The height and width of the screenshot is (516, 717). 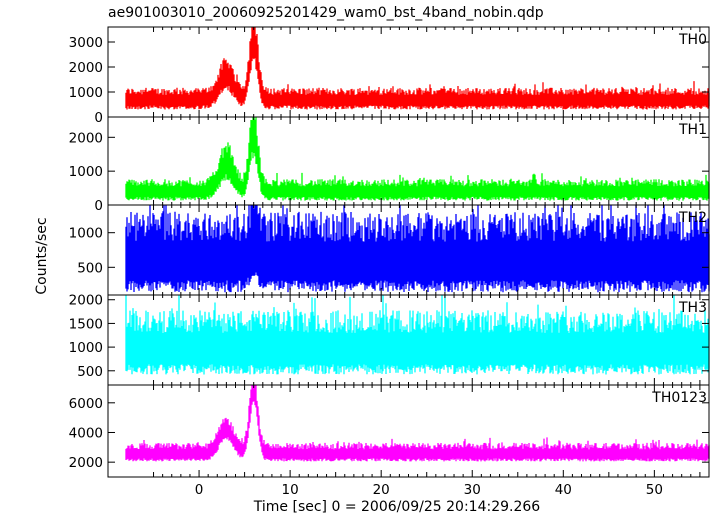 What do you see at coordinates (679, 398) in the screenshot?
I see `panel-label-th0123: TH0123` at bounding box center [679, 398].